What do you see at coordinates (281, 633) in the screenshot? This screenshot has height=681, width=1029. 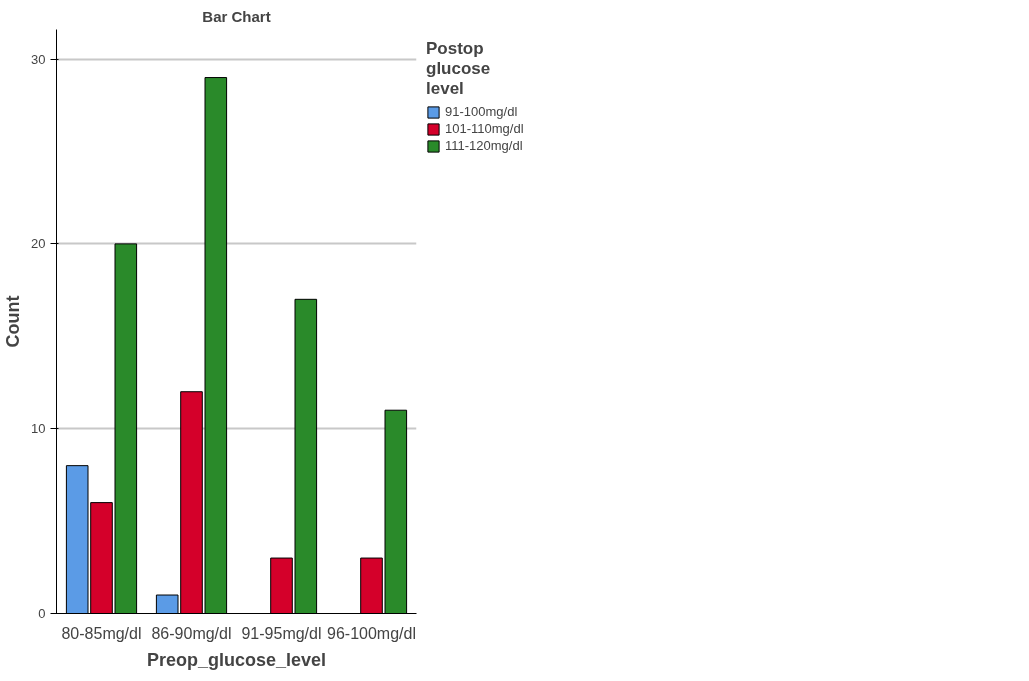 I see `x-tick-label: 91-95mg/dl` at bounding box center [281, 633].